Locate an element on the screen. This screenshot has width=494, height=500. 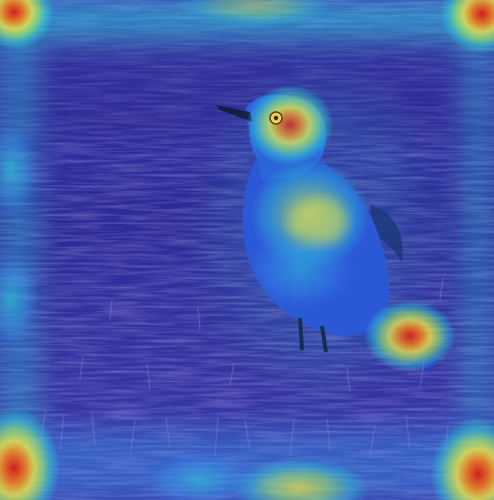
hotspot-bottom-center is located at coordinates (300, 479).